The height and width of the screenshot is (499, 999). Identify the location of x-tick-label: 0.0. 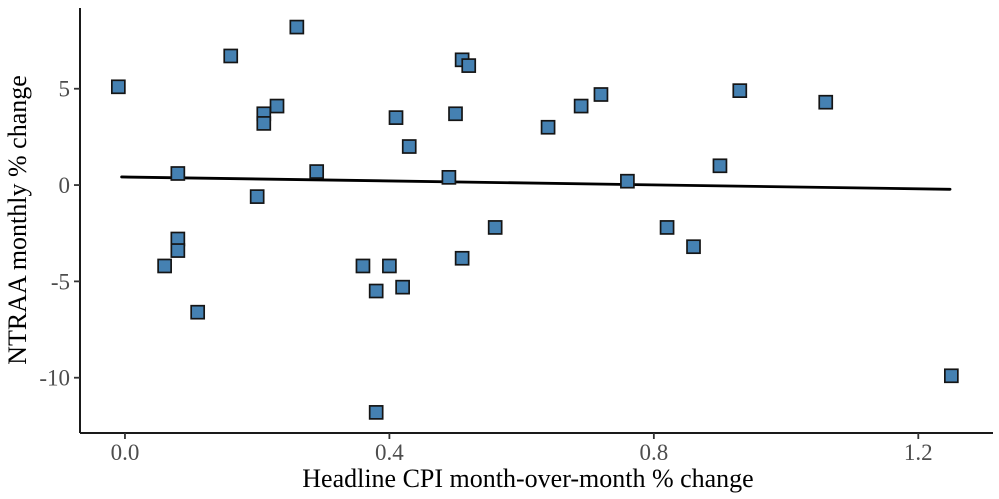
(125, 452).